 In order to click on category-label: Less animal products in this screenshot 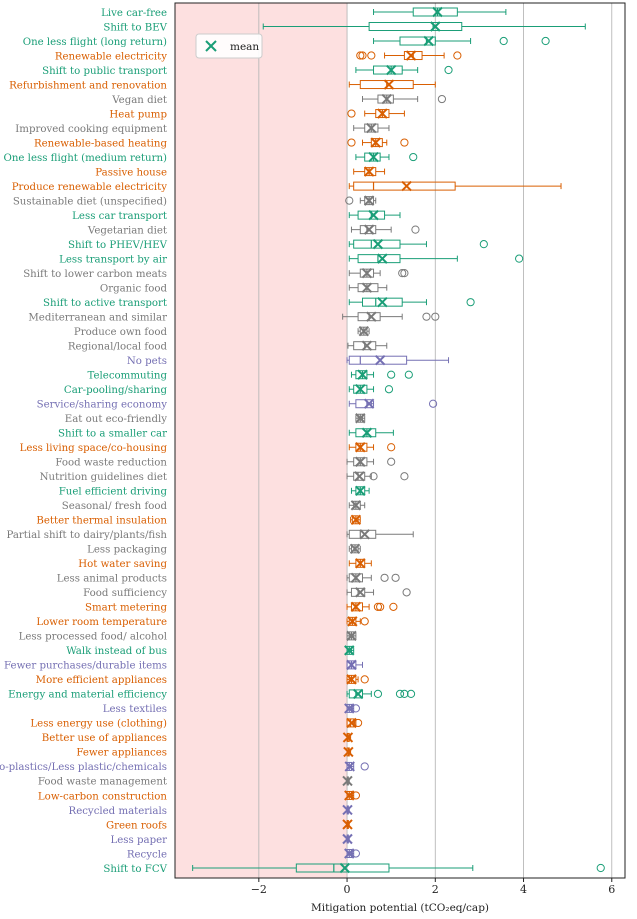, I will do `click(112, 579)`.